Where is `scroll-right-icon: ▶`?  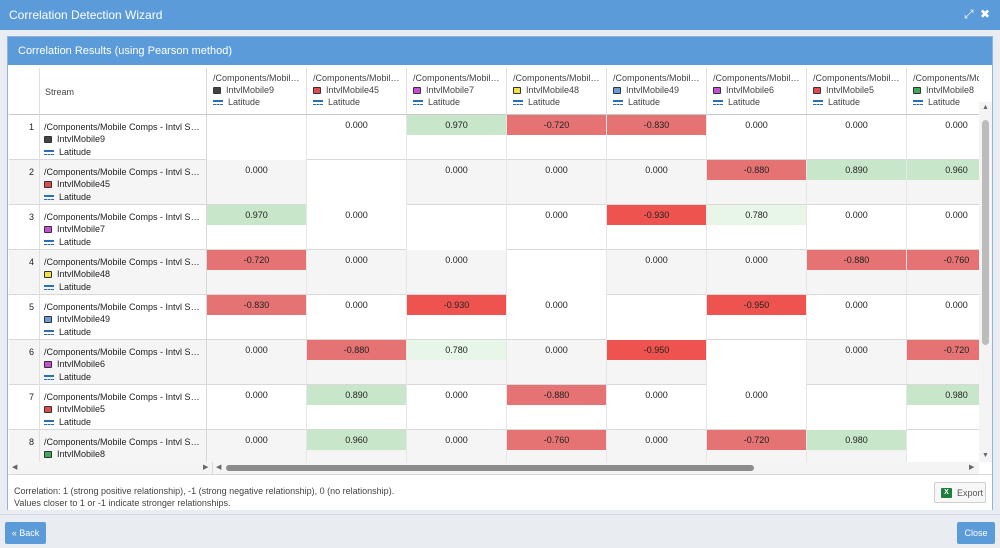
scroll-right-icon: ▶ is located at coordinates (206, 467).